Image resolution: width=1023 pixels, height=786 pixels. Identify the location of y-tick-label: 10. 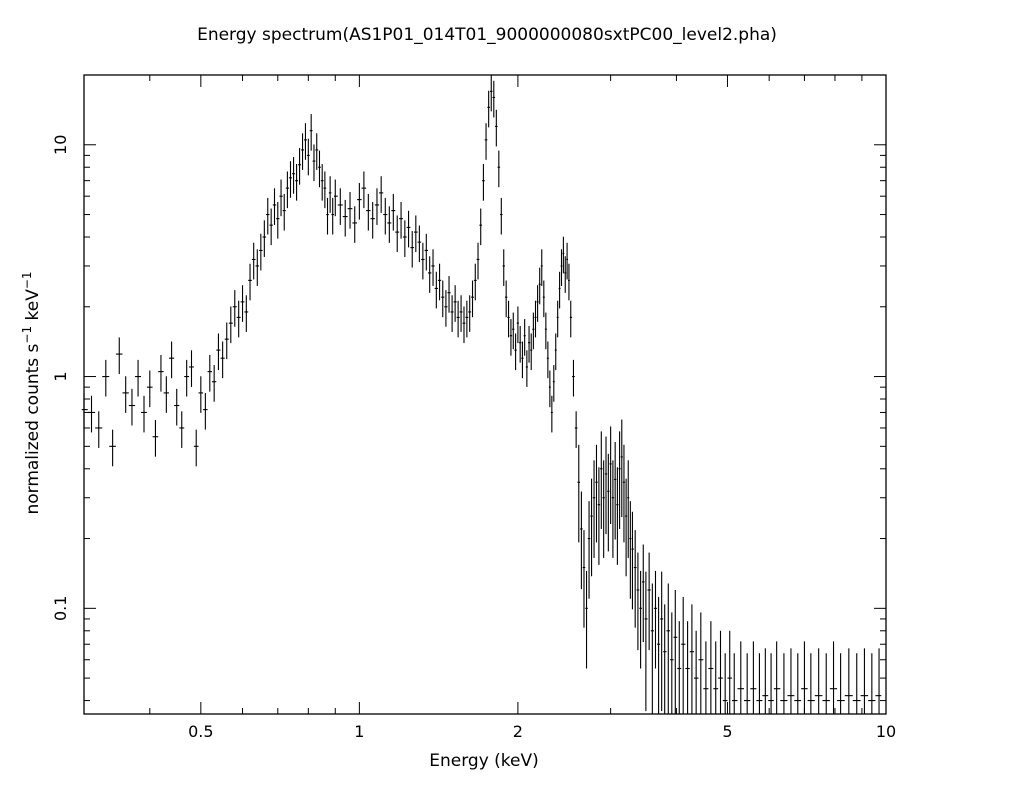
(60, 145).